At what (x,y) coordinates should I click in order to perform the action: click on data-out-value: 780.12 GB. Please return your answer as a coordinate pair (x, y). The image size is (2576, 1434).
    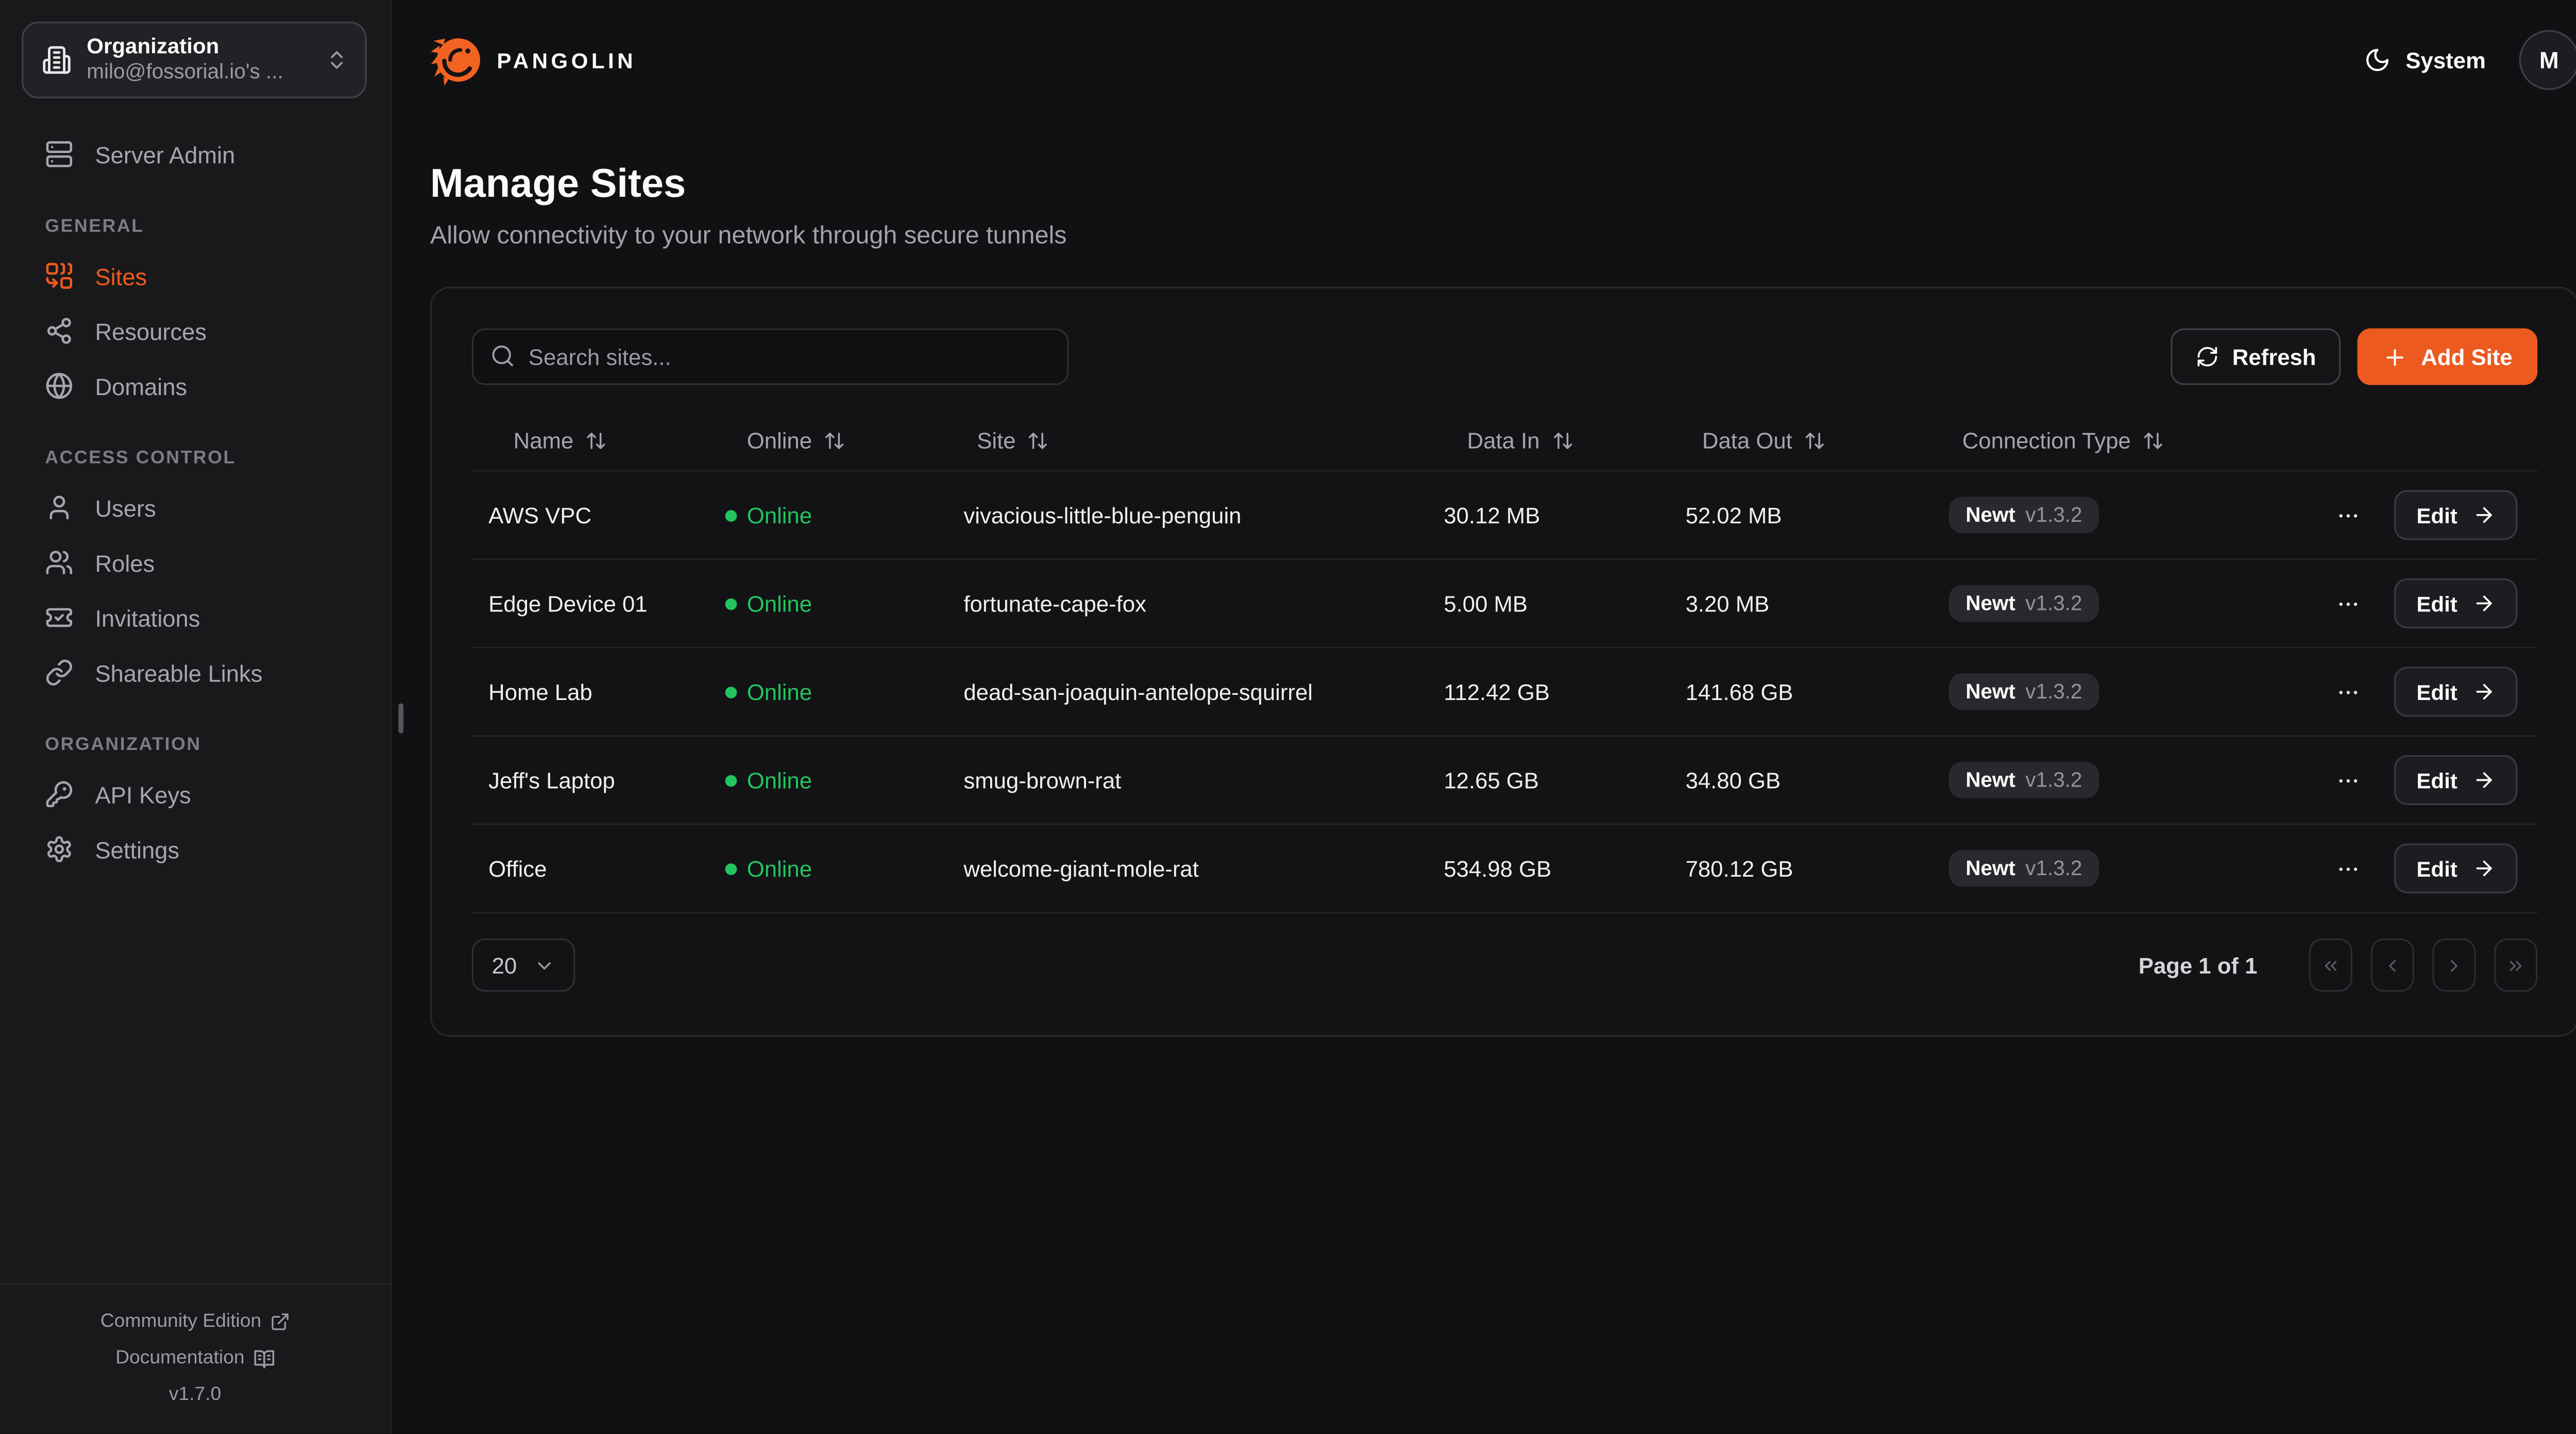
    Looking at the image, I should click on (1739, 868).